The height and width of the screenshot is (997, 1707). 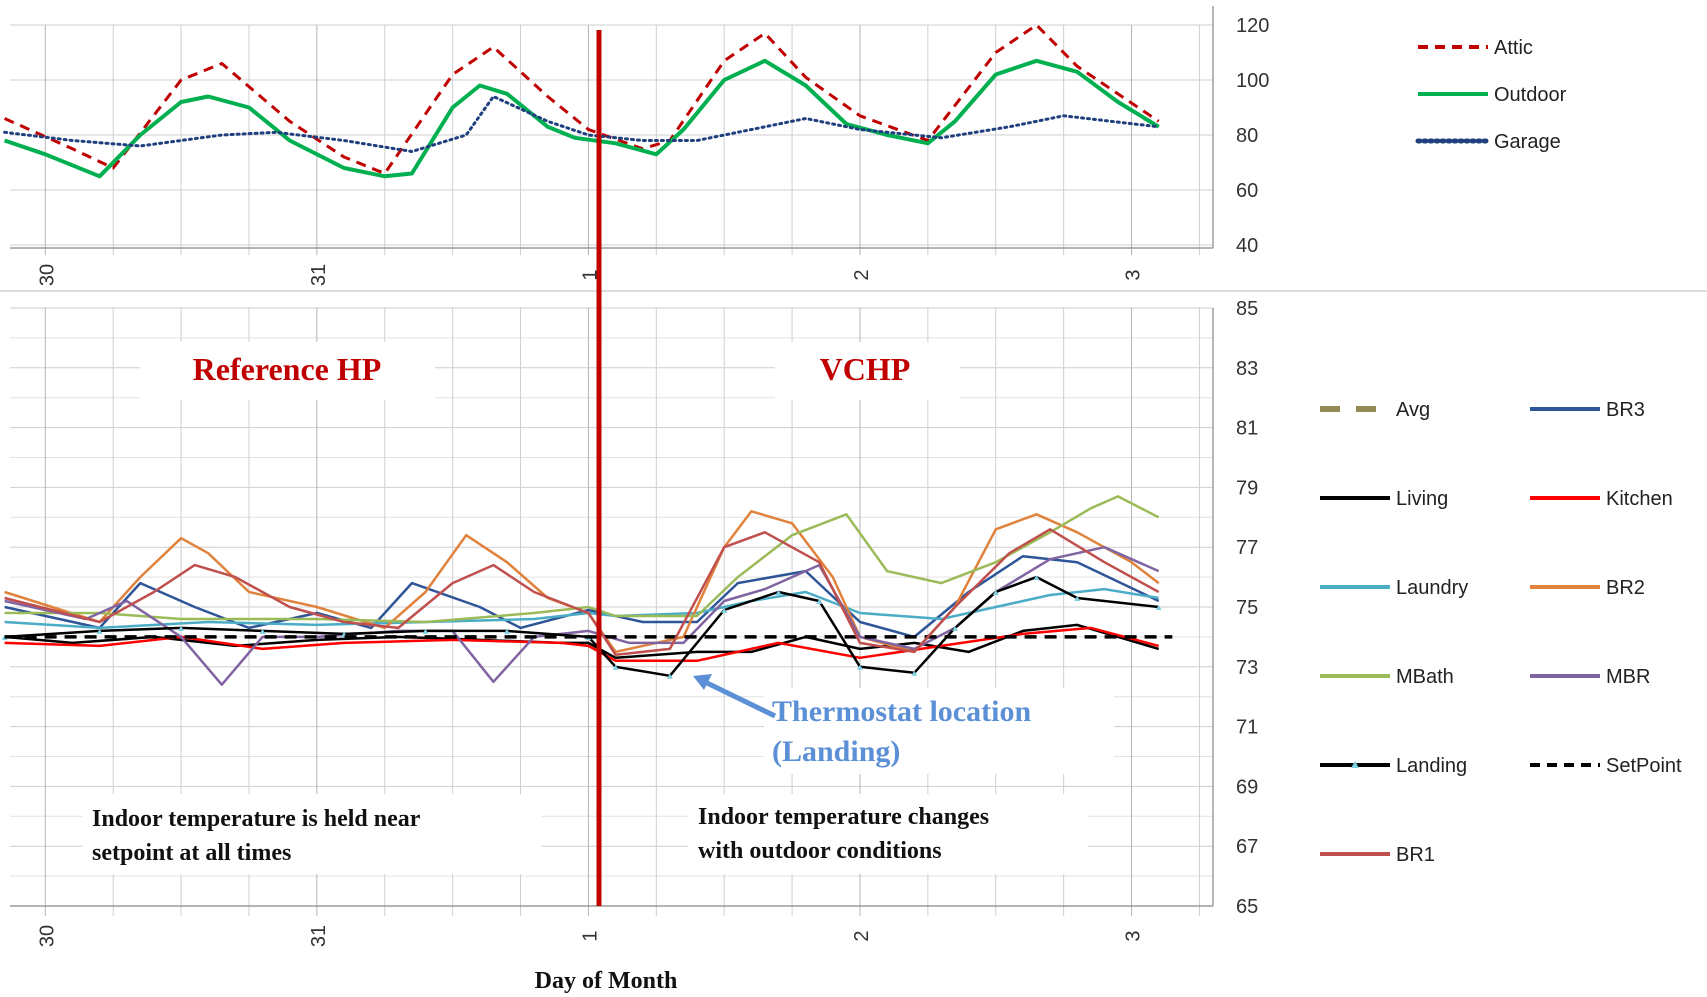 I want to click on y-tick-label: 73, so click(x=1247, y=668).